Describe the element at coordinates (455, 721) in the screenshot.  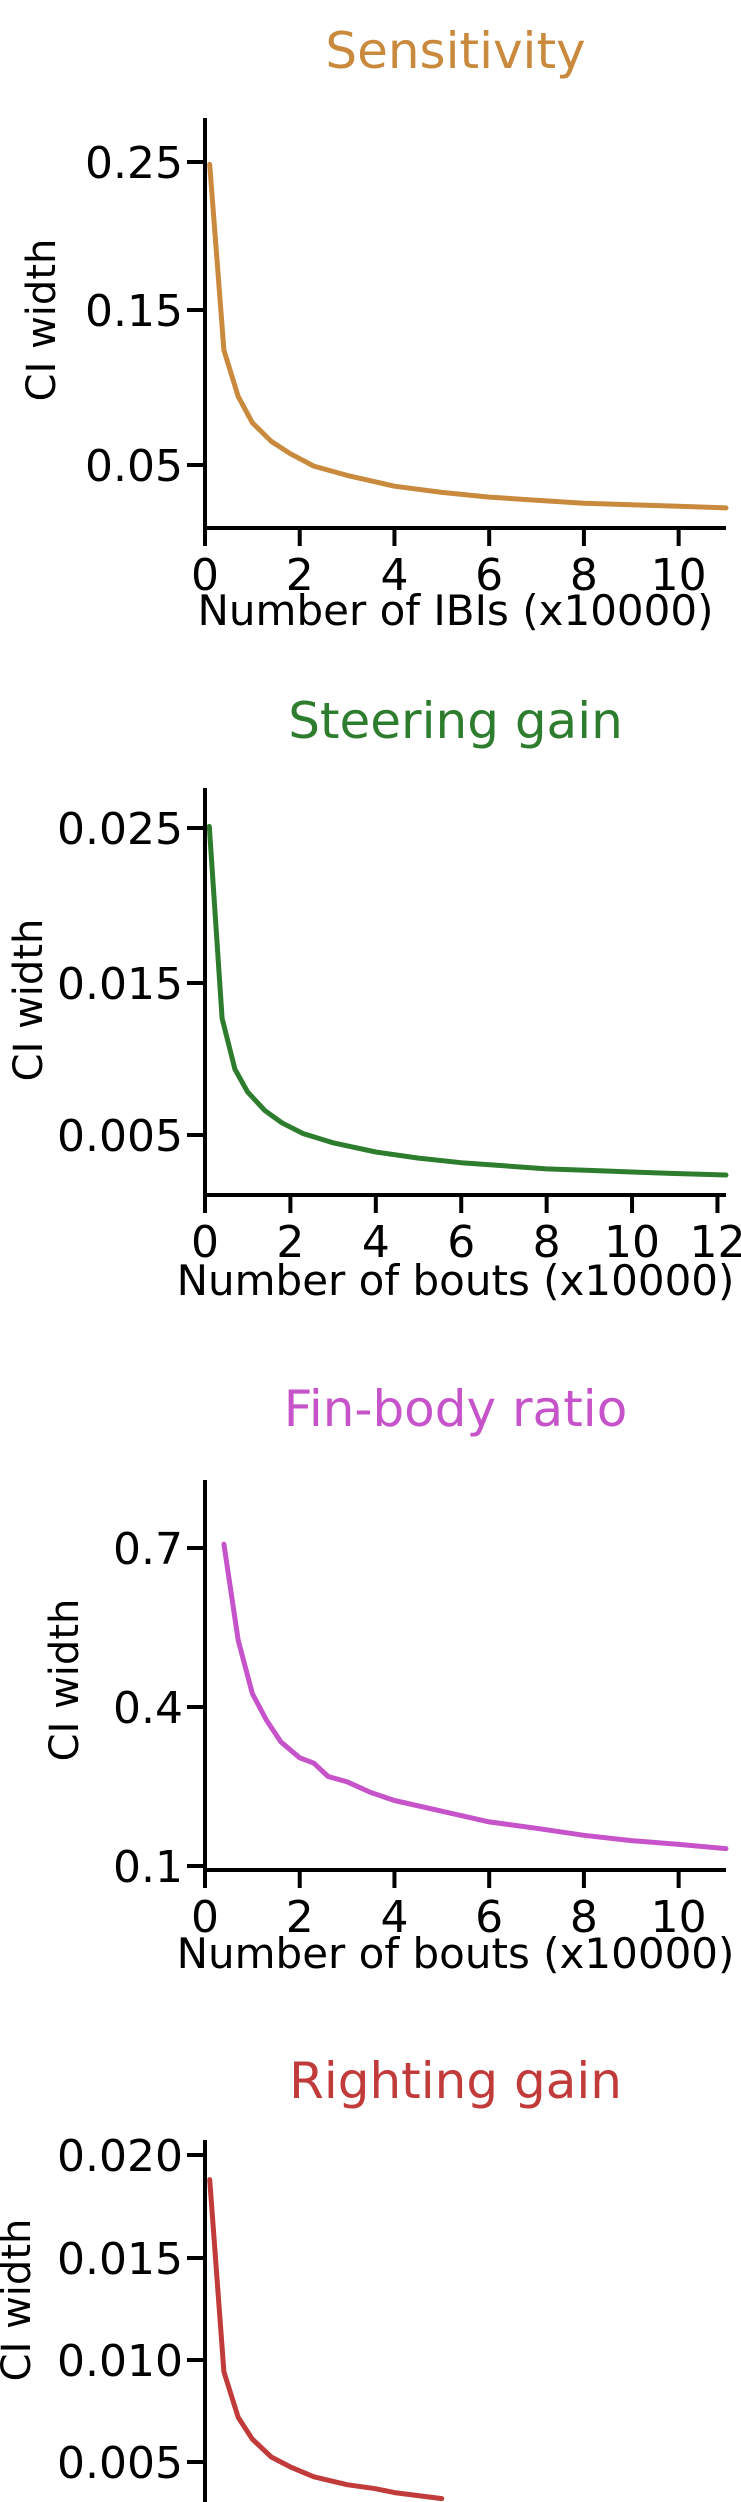
I see `chart-2-title: Steering gain` at that location.